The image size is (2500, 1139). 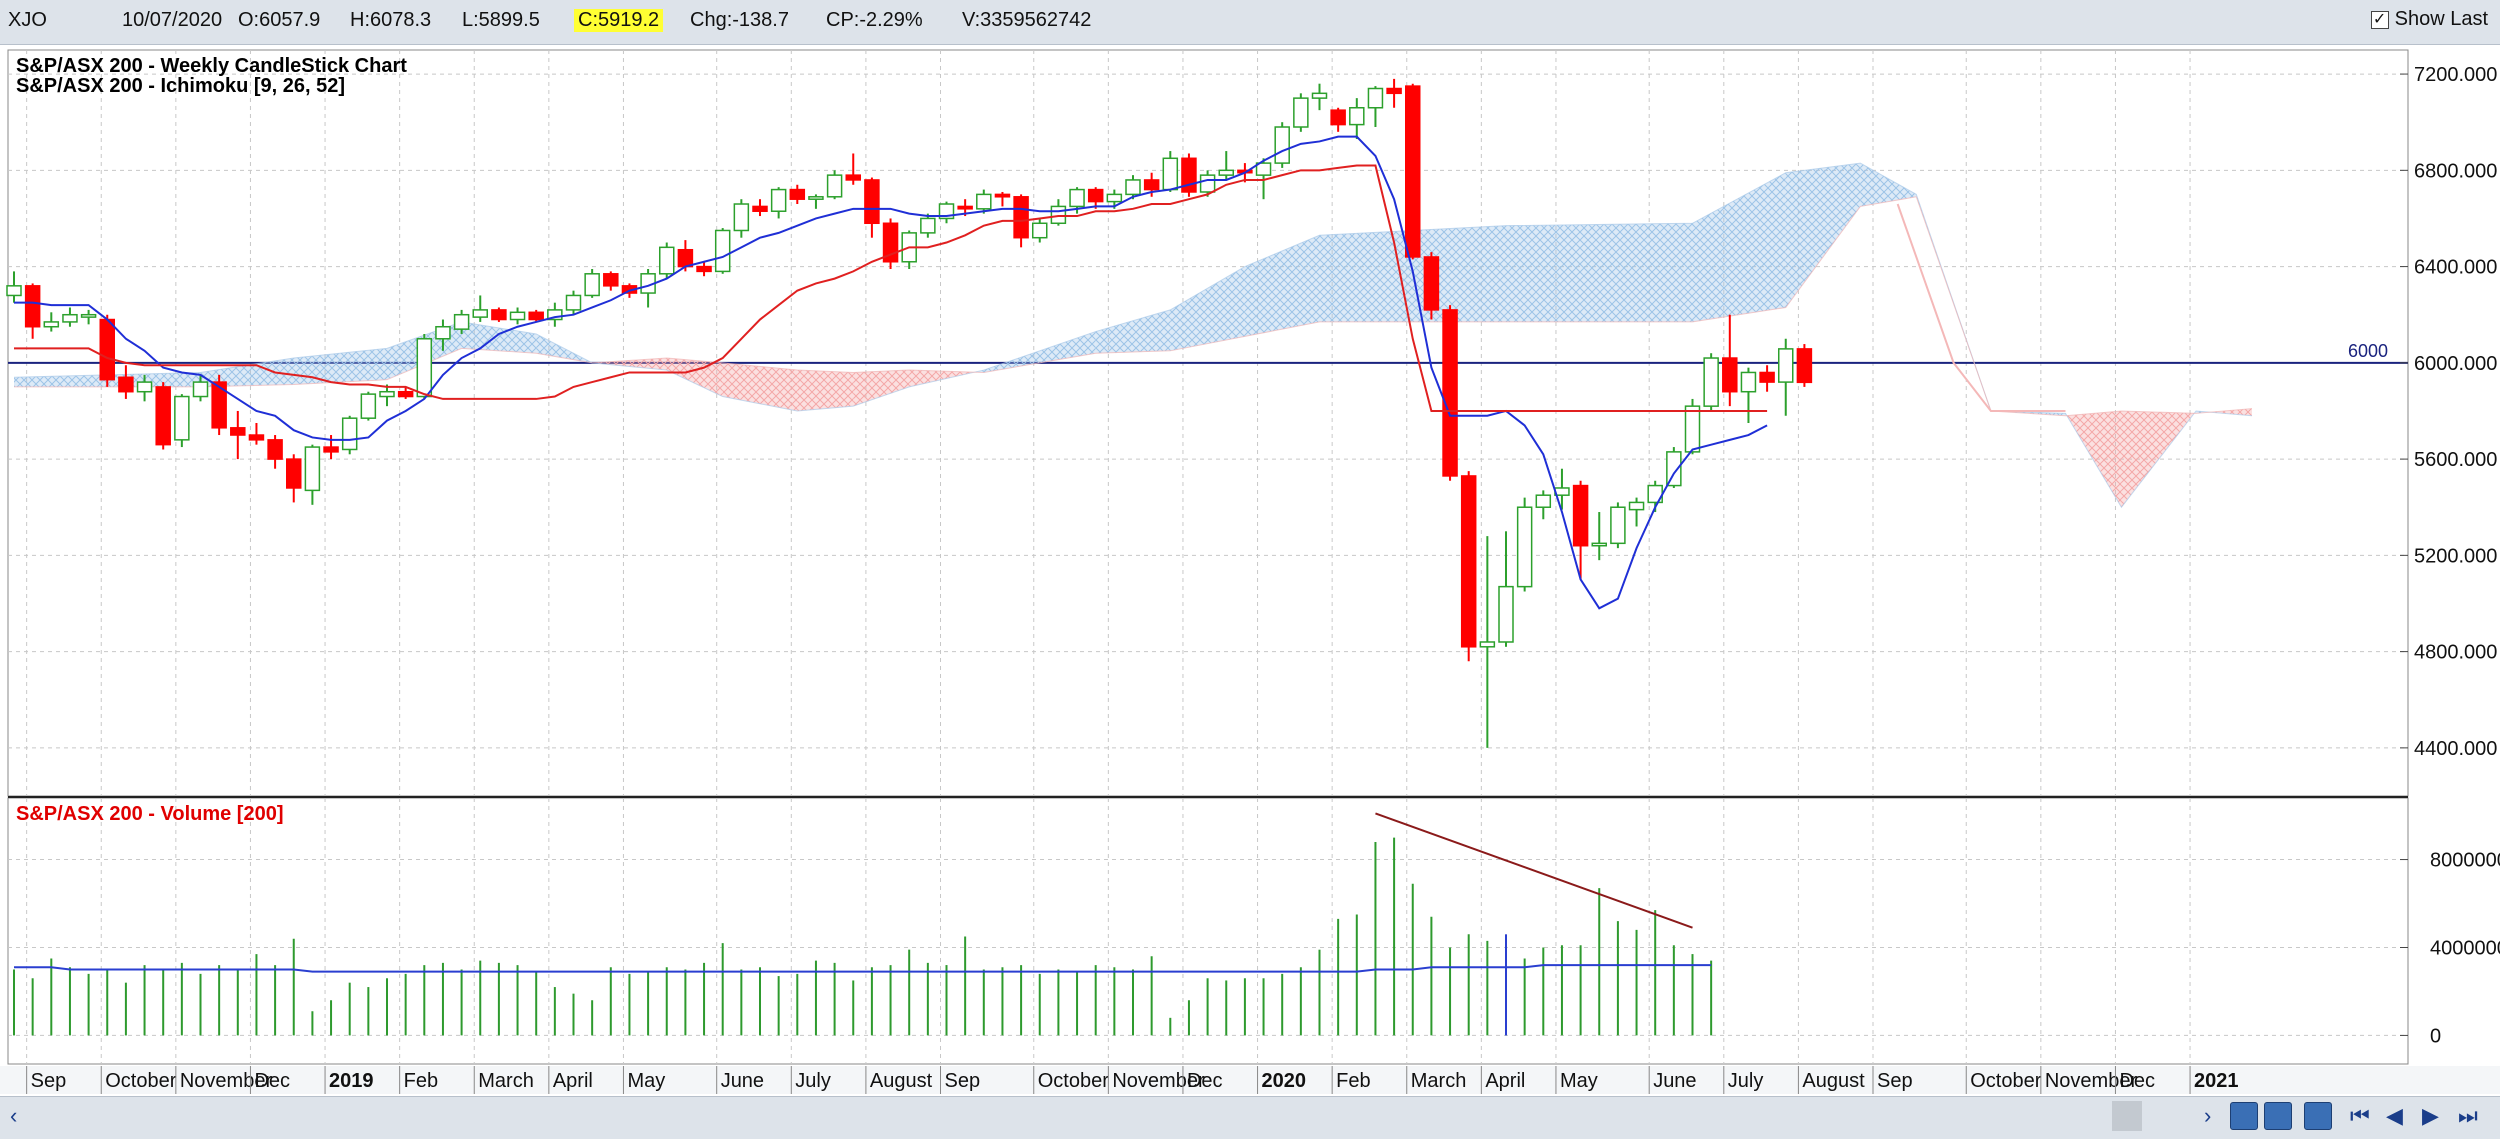 What do you see at coordinates (619, 20) in the screenshot?
I see `close-value: C:5919.2` at bounding box center [619, 20].